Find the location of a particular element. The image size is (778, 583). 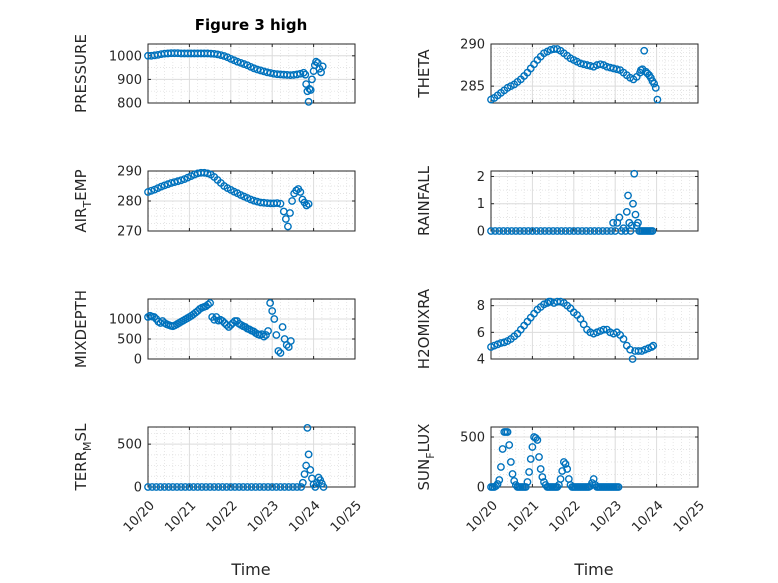

subplot-3: 270 280 290 AIRTEMP is located at coordinates (214, 202).